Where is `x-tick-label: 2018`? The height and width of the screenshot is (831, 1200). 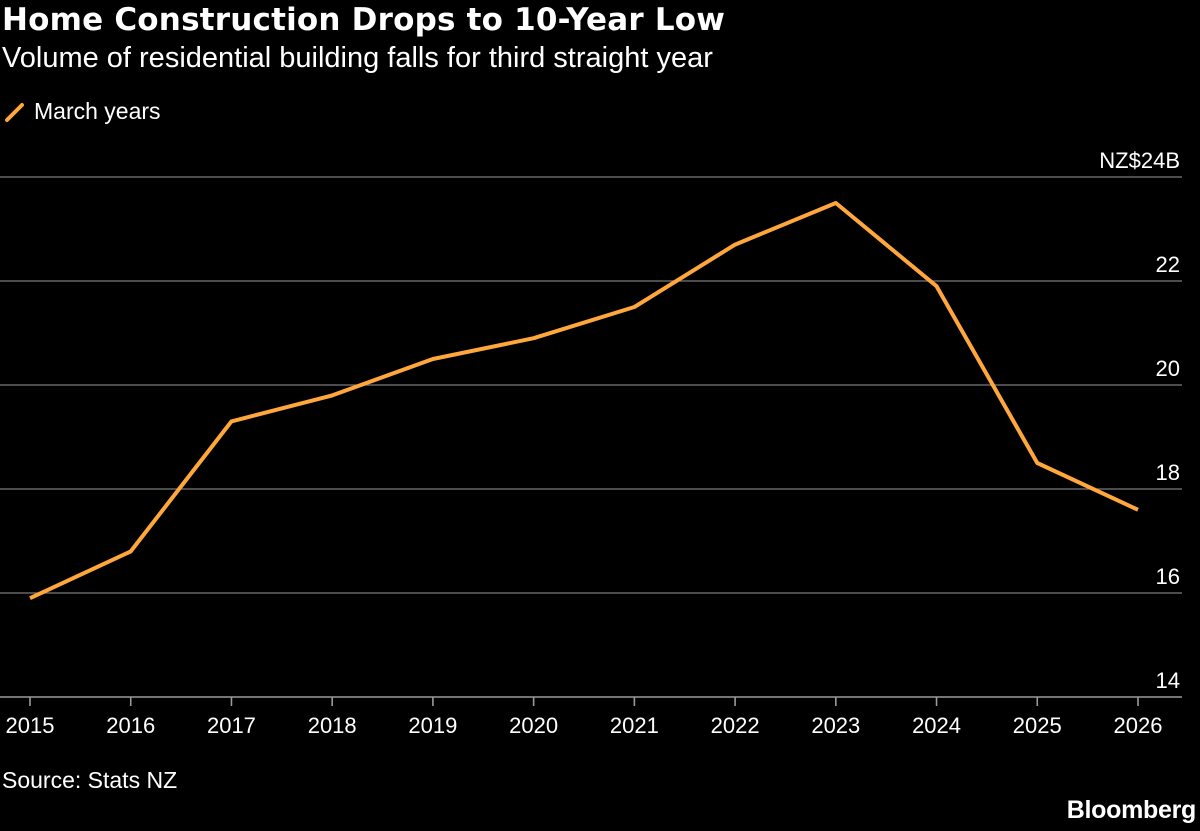 x-tick-label: 2018 is located at coordinates (332, 725).